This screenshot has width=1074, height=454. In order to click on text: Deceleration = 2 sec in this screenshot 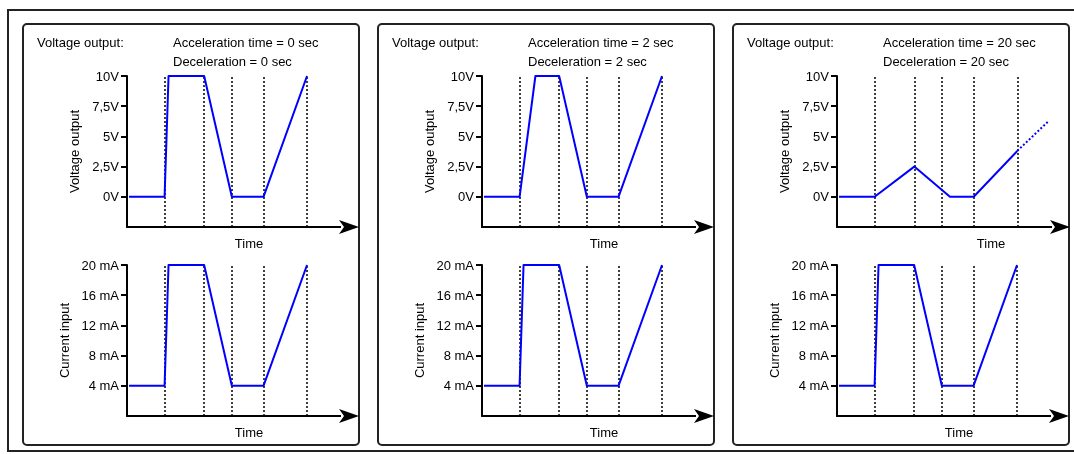, I will do `click(588, 61)`.